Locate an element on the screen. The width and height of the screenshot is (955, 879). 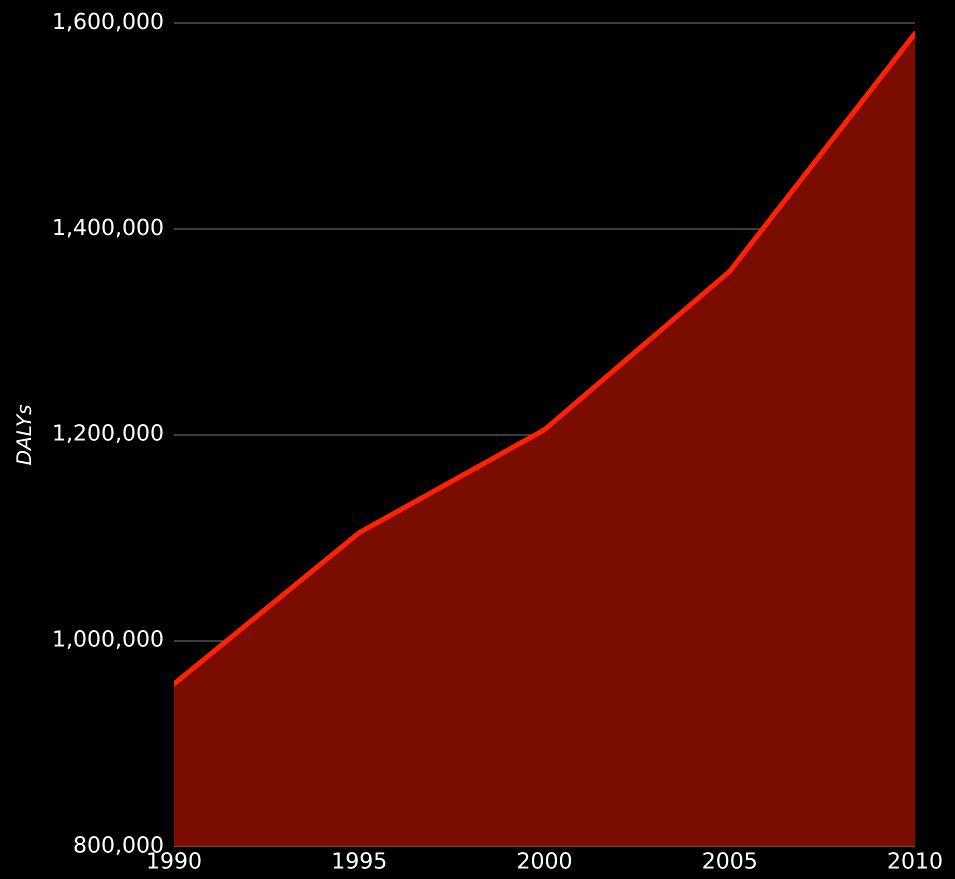
y-tick-label: 1,000,000 is located at coordinates (108, 639).